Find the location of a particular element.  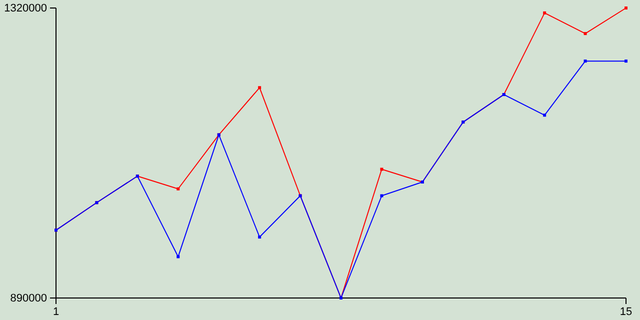

y-tick-label: 890000 is located at coordinates (28, 298).